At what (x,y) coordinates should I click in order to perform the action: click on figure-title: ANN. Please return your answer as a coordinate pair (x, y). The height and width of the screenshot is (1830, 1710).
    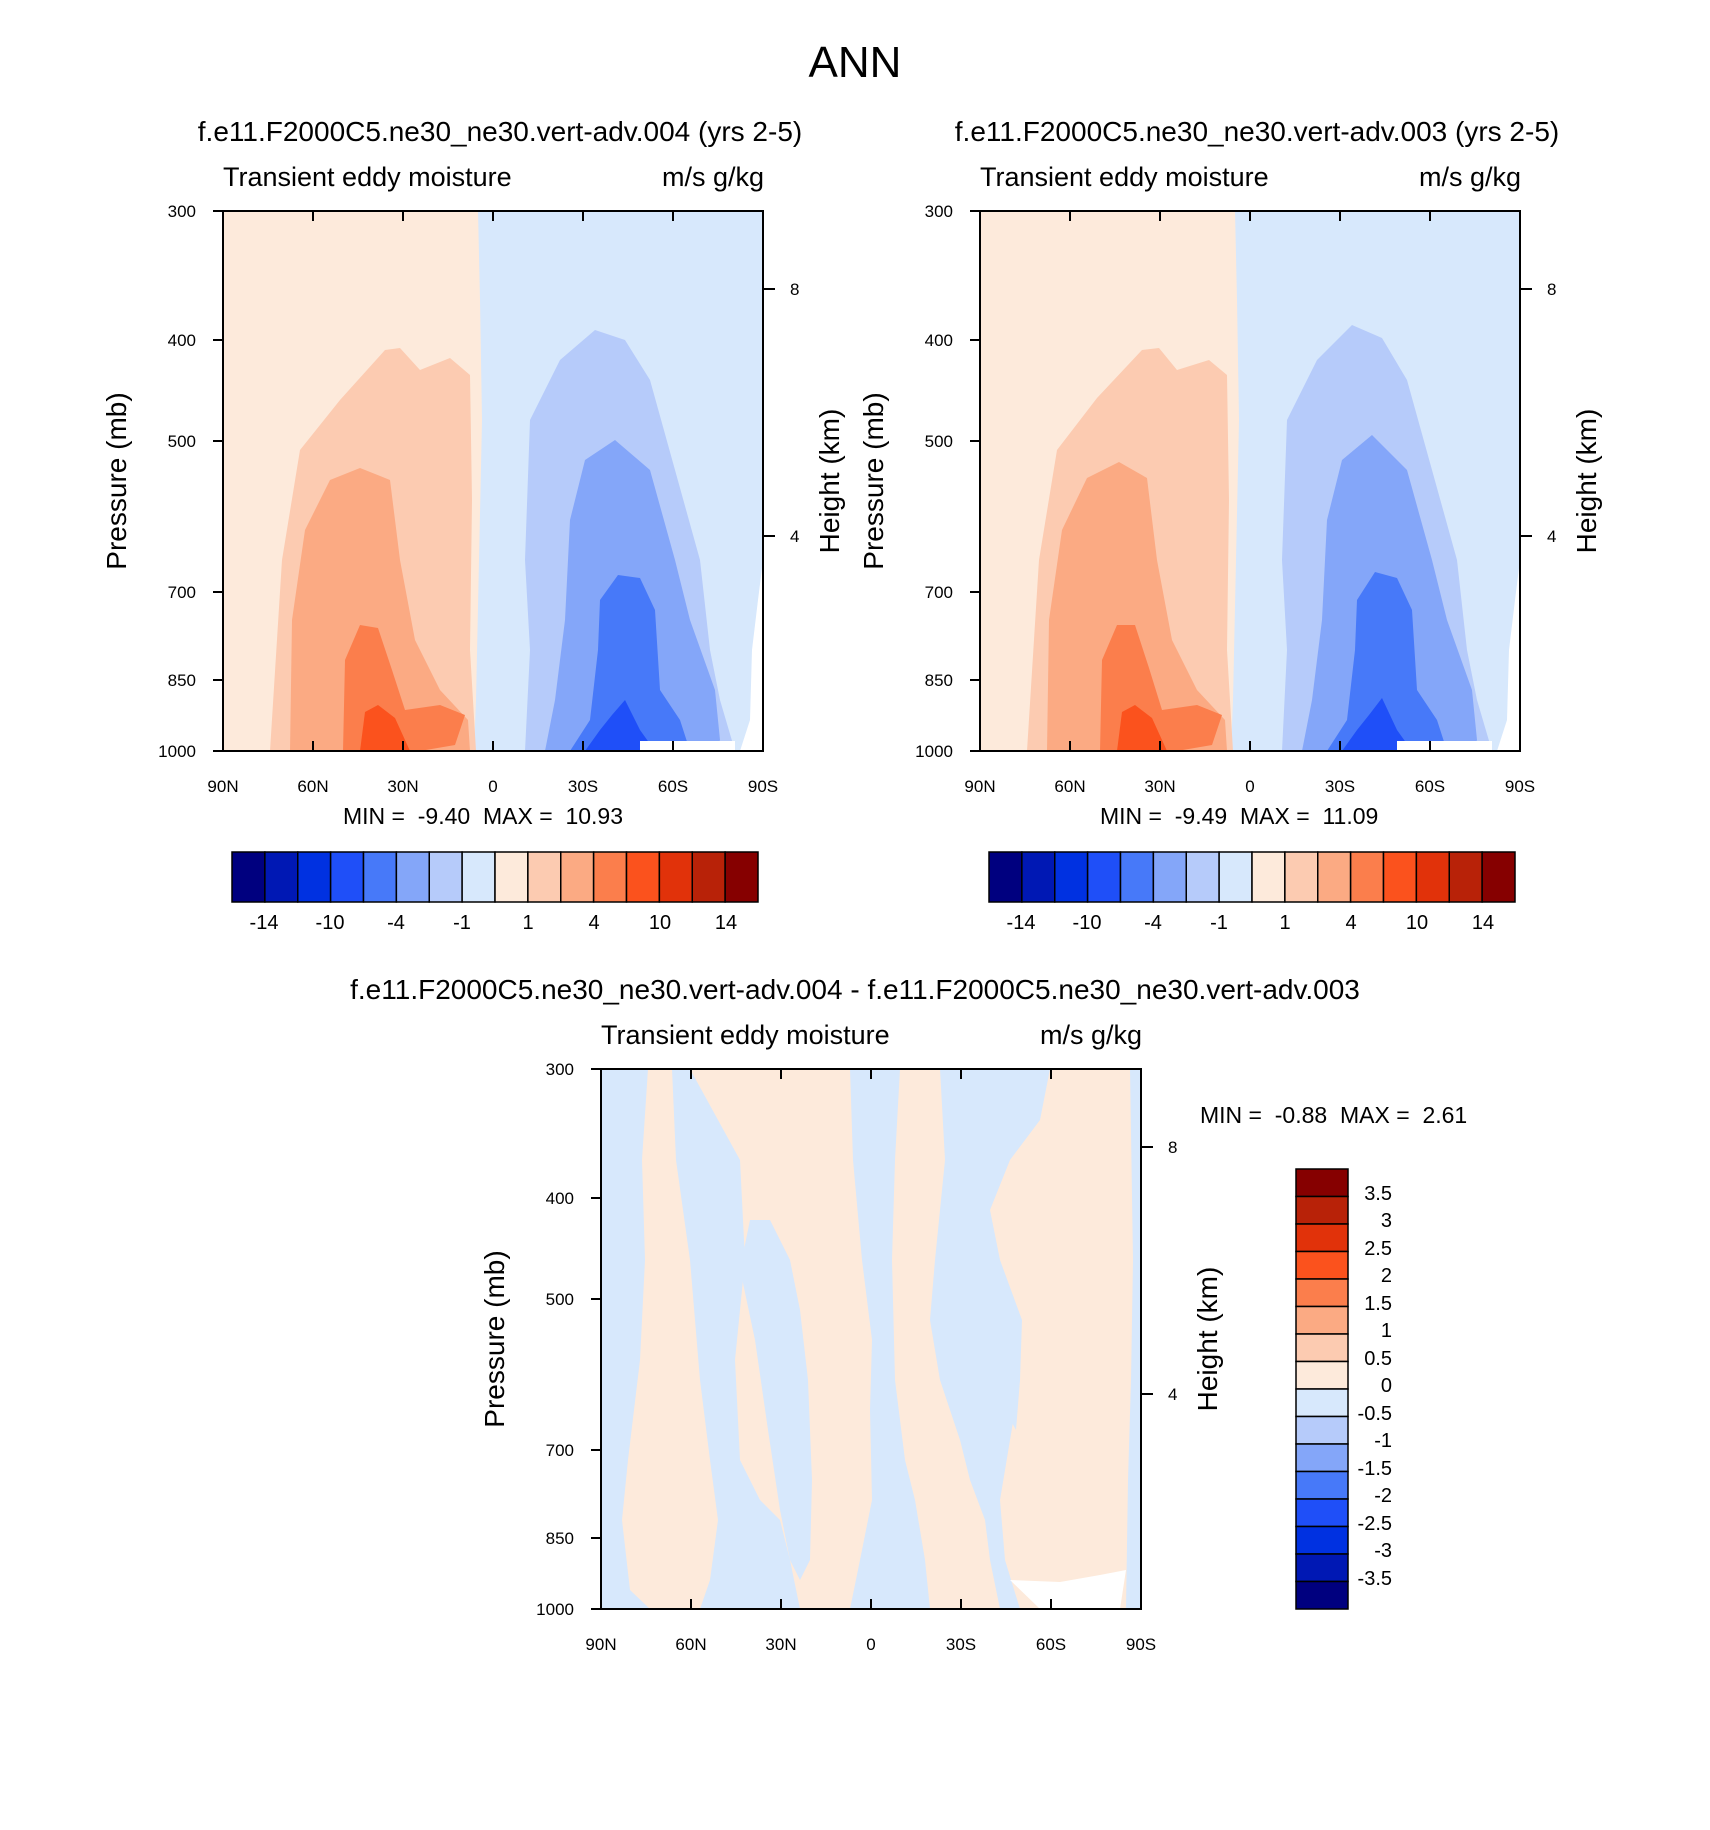
    Looking at the image, I should click on (855, 62).